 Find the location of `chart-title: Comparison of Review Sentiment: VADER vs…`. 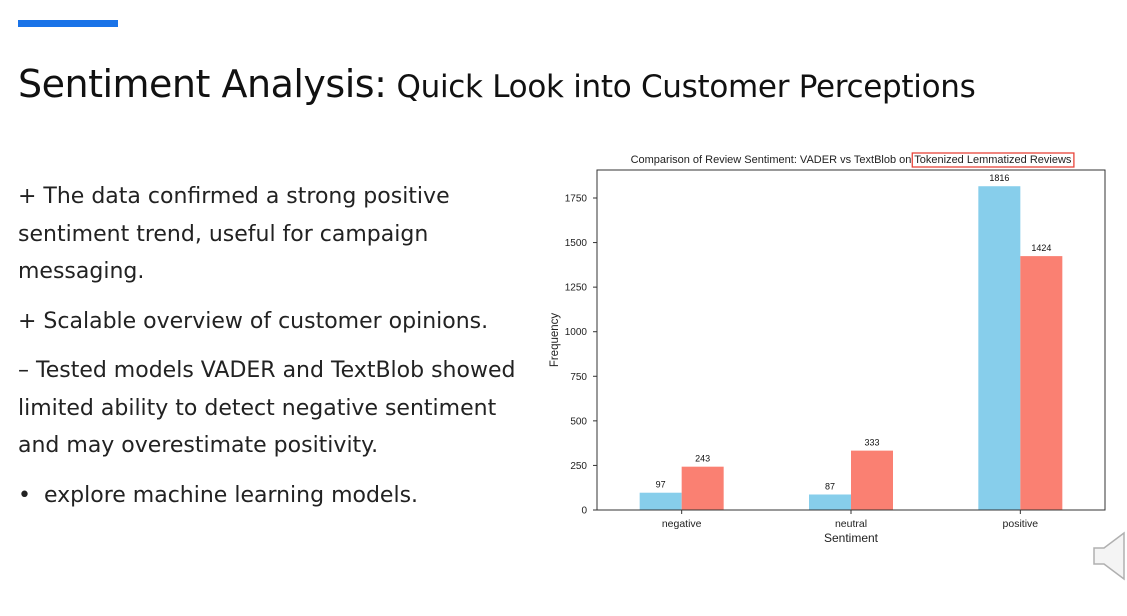

chart-title: Comparison of Review Sentiment: VADER vs… is located at coordinates (851, 160).